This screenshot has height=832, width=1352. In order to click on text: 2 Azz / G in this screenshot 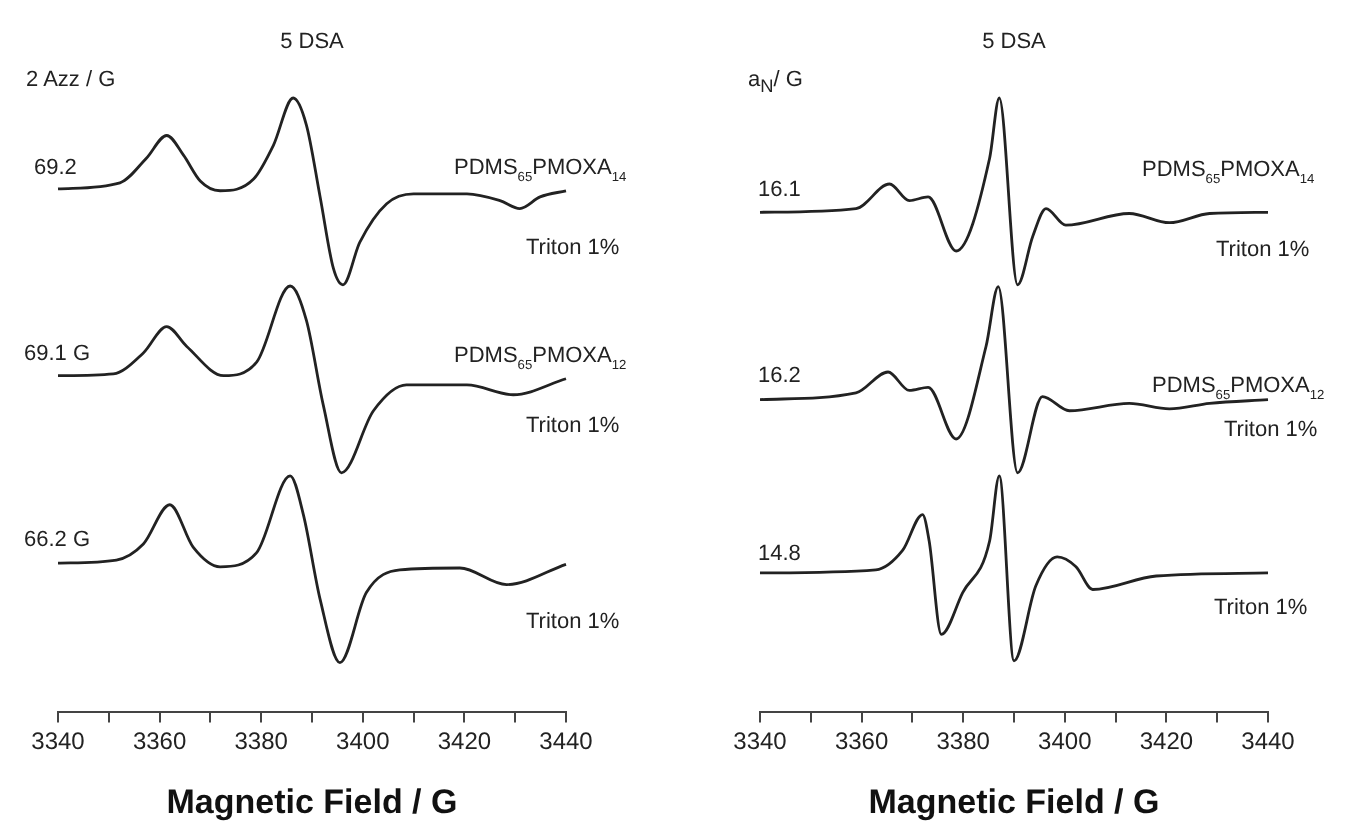, I will do `click(71, 80)`.